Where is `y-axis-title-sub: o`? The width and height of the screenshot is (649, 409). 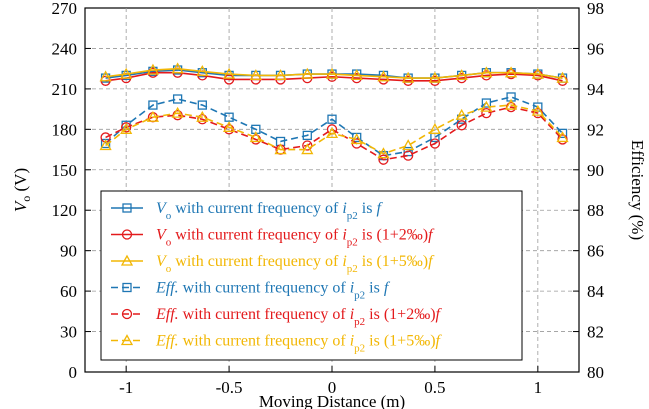
y-axis-title-sub: o is located at coordinates (26, 199).